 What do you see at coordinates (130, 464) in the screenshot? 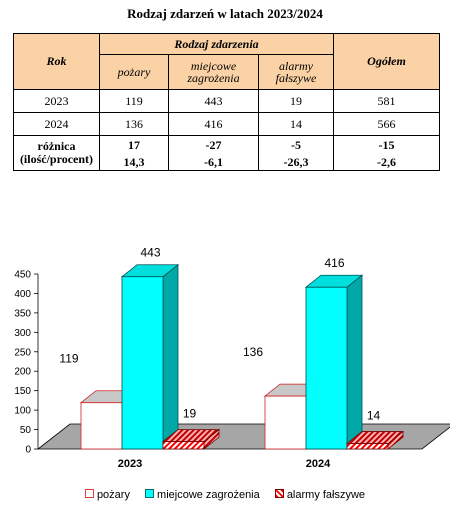
I see `x-tick-label-2023: 2023` at bounding box center [130, 464].